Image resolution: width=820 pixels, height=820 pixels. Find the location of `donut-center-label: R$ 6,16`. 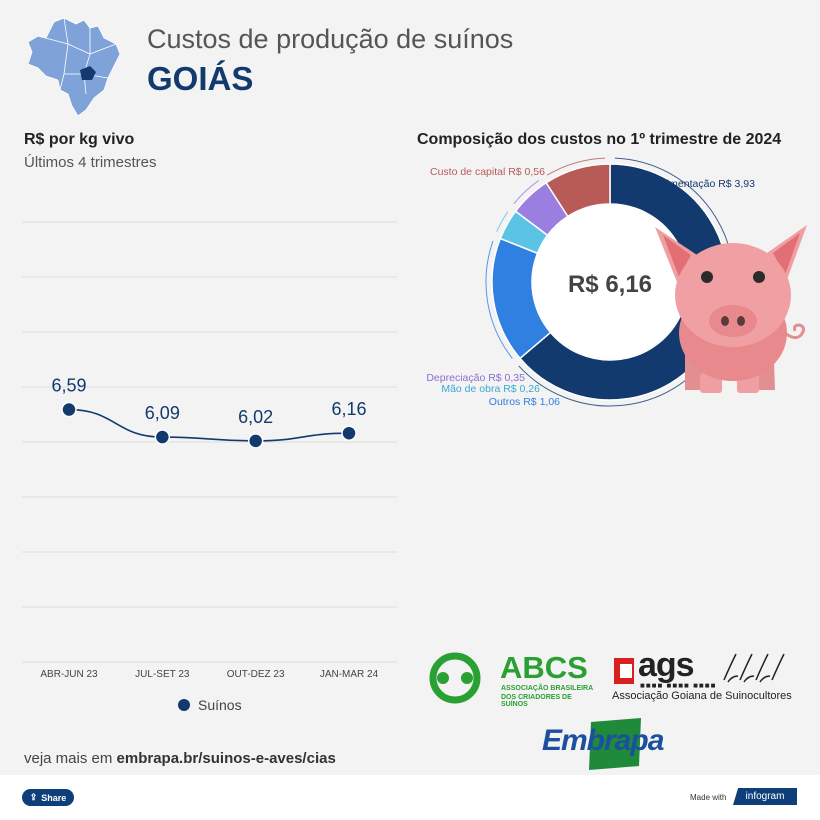

donut-center-label: R$ 6,16 is located at coordinates (610, 284).